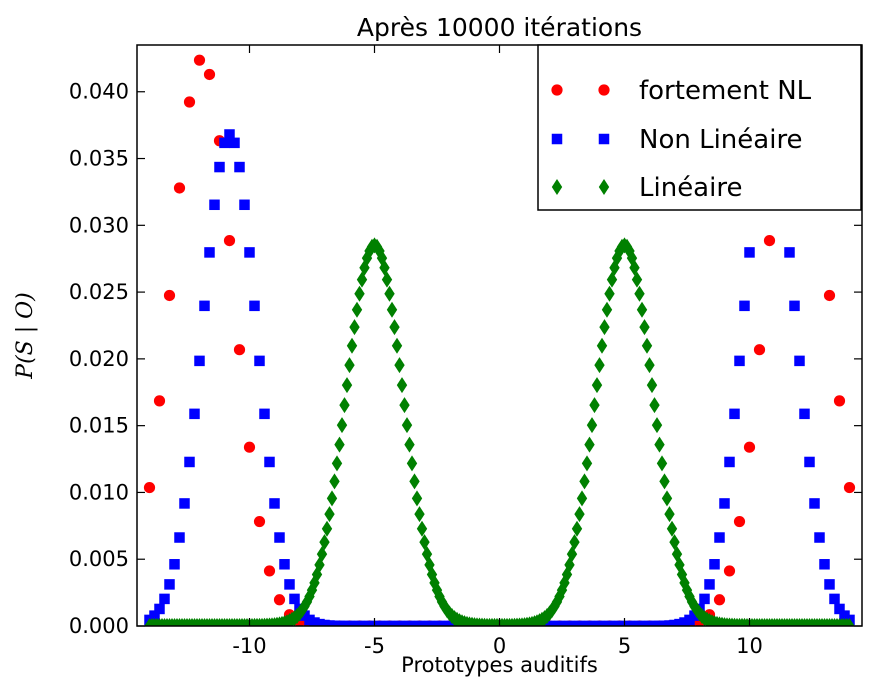  What do you see at coordinates (99, 159) in the screenshot?
I see `y-tick-label: 0.035` at bounding box center [99, 159].